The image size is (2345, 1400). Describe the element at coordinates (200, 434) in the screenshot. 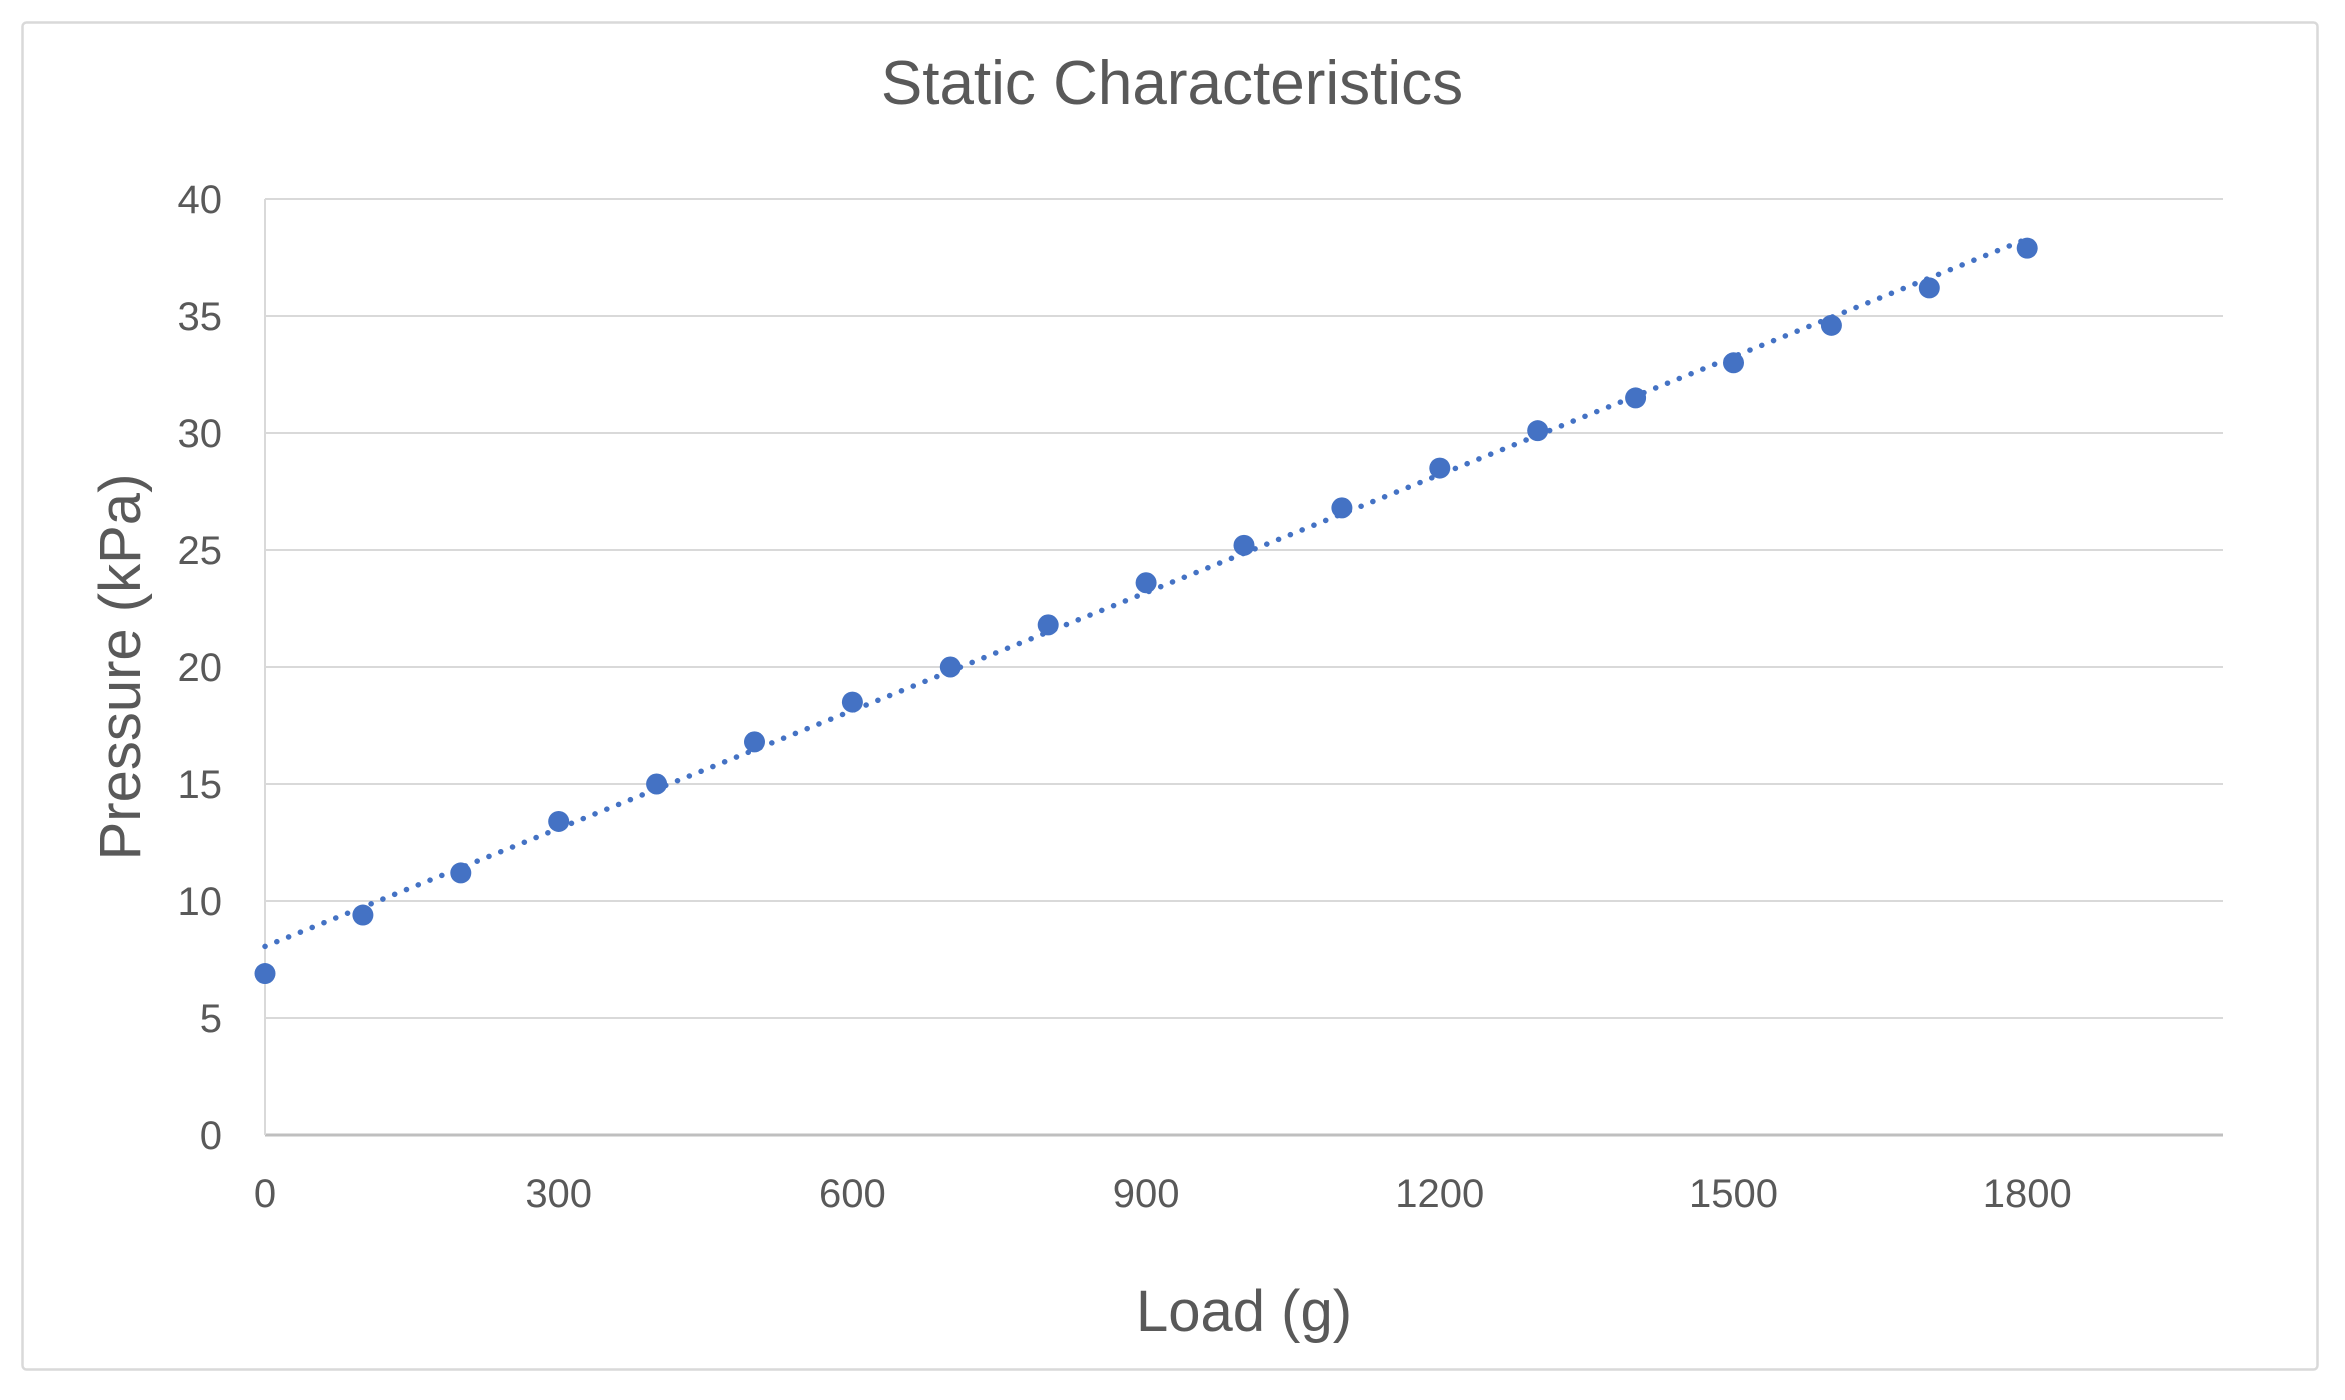

I see `y-tick-label-30: 30` at that location.